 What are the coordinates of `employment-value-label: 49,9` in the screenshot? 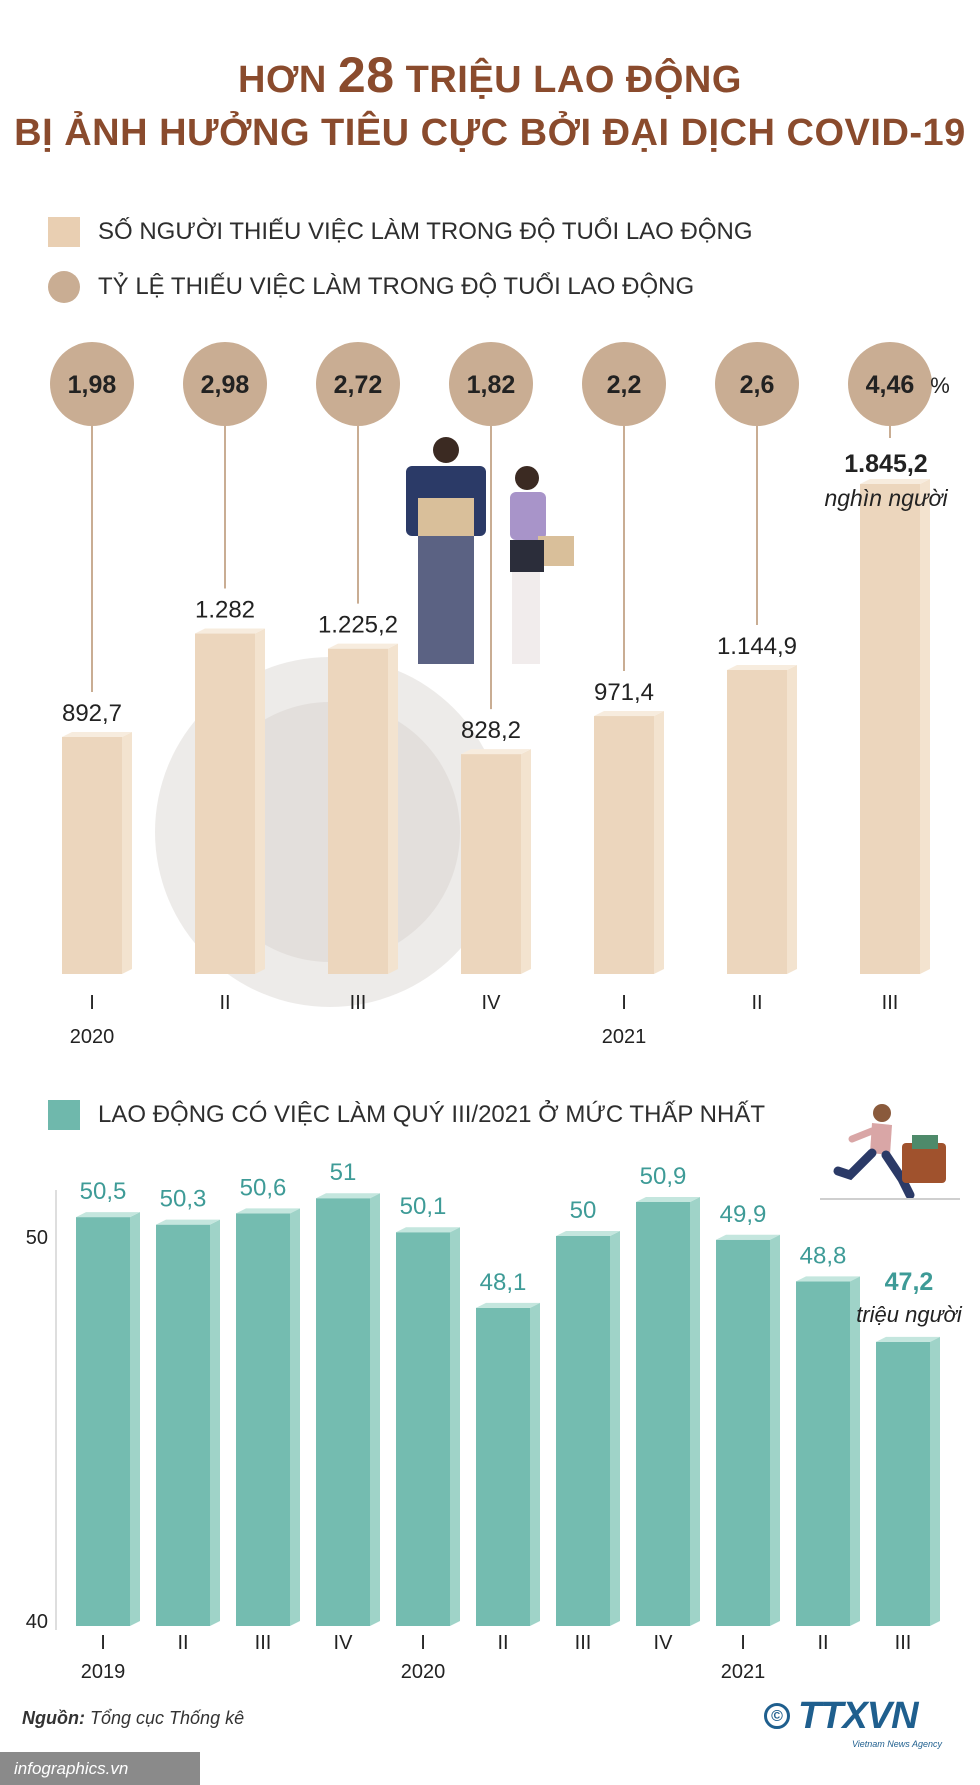 It's located at (743, 1214).